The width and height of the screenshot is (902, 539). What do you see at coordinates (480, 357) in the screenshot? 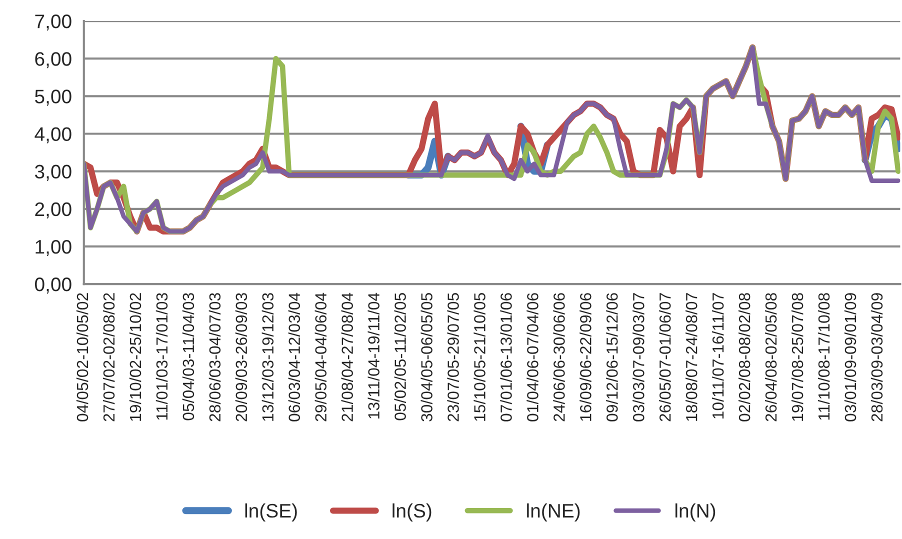
I see `x-tick-label: 15/10/05-21/10/05` at bounding box center [480, 357].